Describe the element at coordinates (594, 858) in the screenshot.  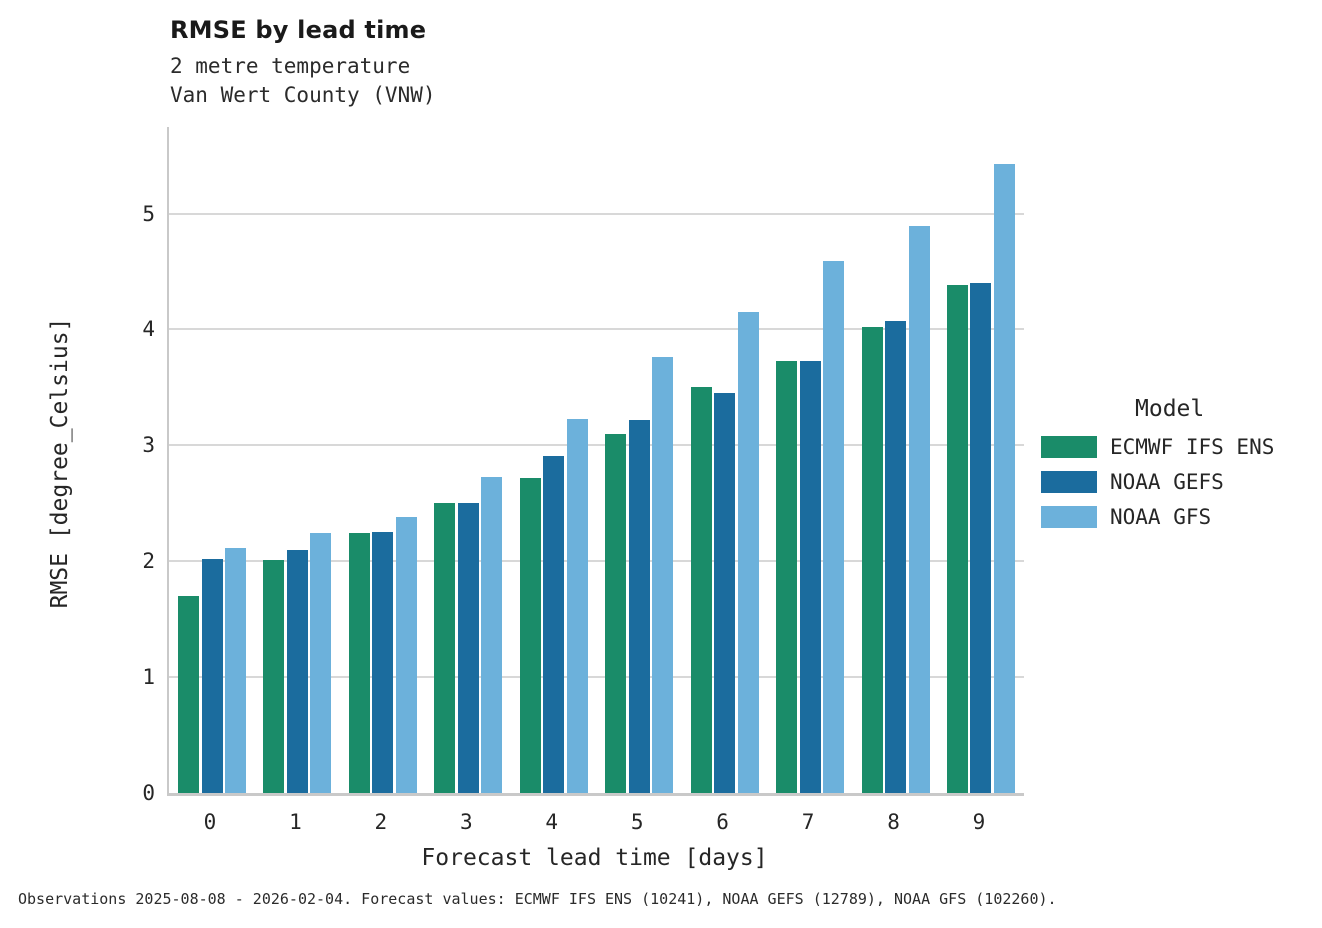
I see `x-axis-label: Forecast lead time [days]` at that location.